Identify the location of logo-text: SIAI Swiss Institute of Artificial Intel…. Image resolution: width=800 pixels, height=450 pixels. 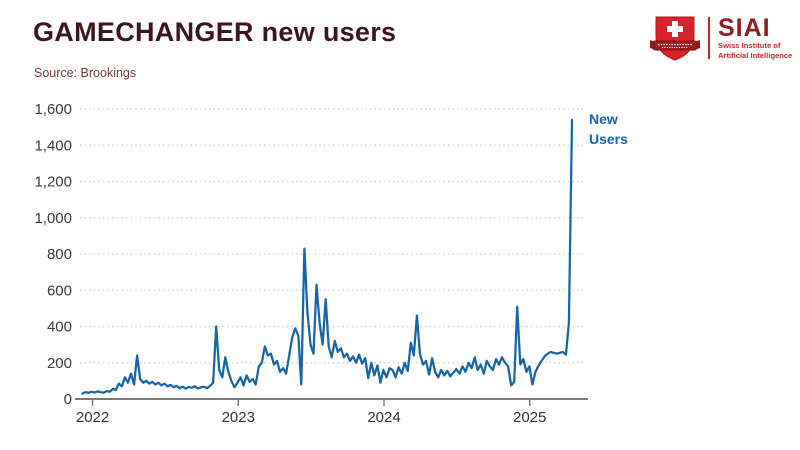
(755, 37).